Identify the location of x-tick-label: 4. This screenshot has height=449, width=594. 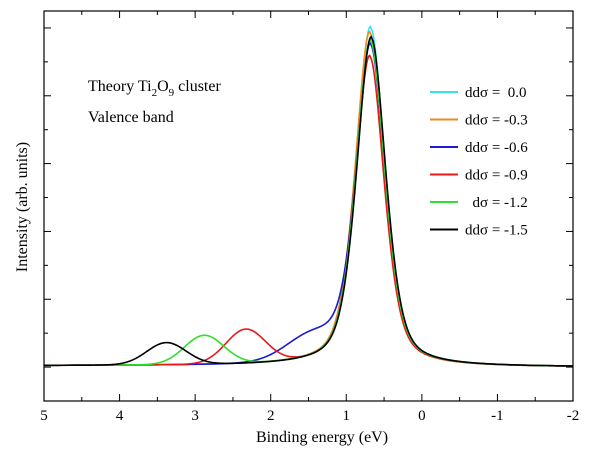
(120, 416).